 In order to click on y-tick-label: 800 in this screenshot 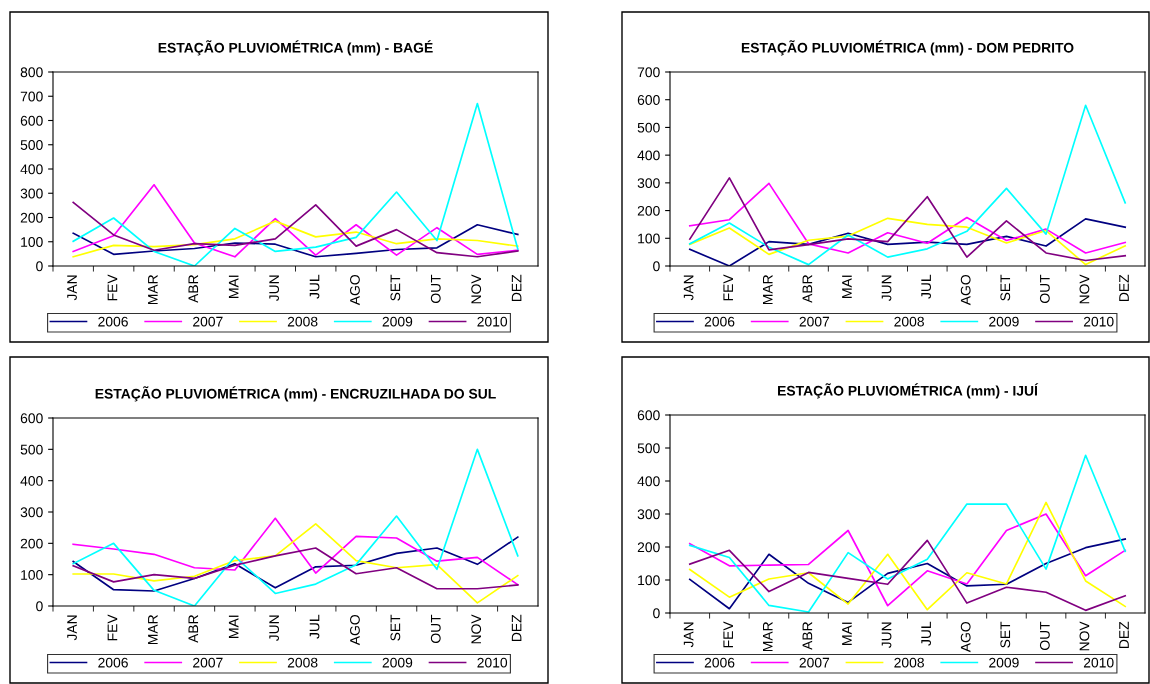, I will do `click(31, 72)`.